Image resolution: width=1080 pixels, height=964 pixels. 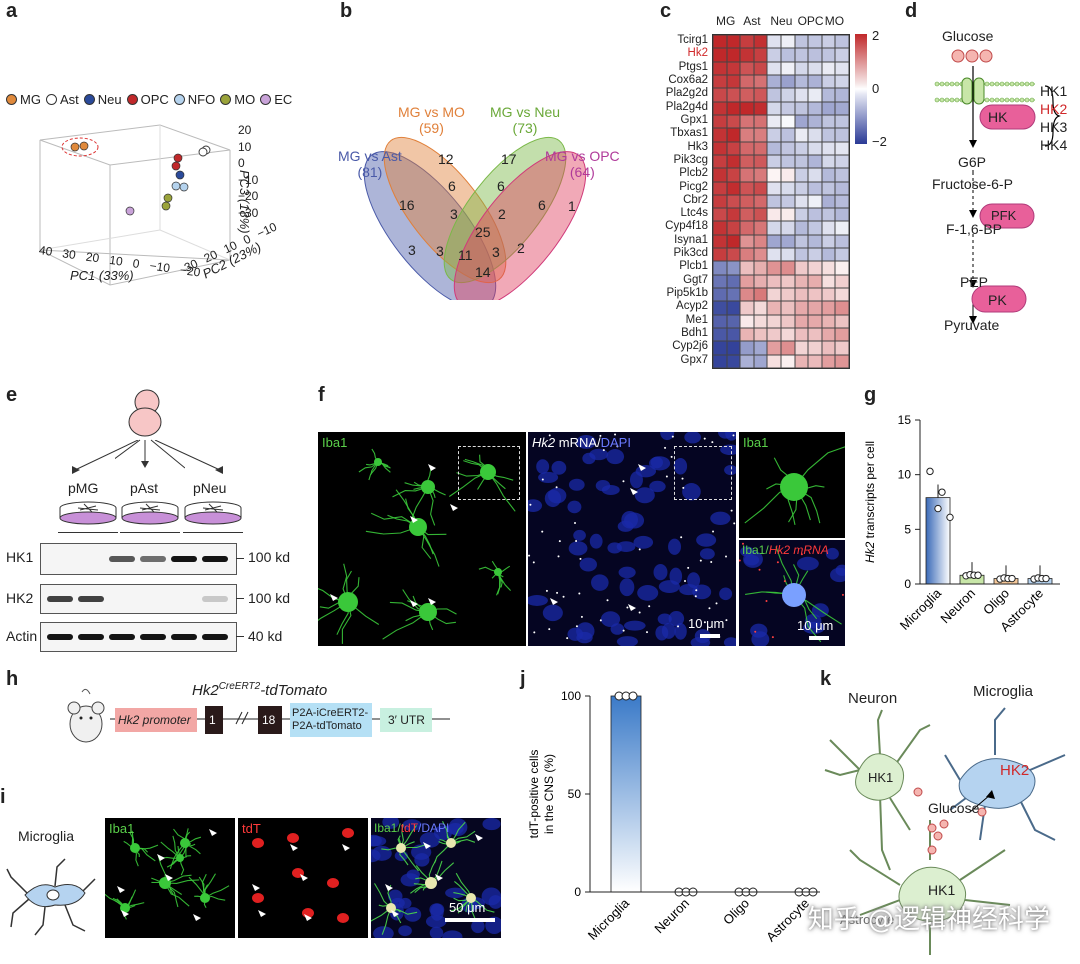 What do you see at coordinates (166, 206) in the screenshot?
I see `pca-point-mo` at bounding box center [166, 206].